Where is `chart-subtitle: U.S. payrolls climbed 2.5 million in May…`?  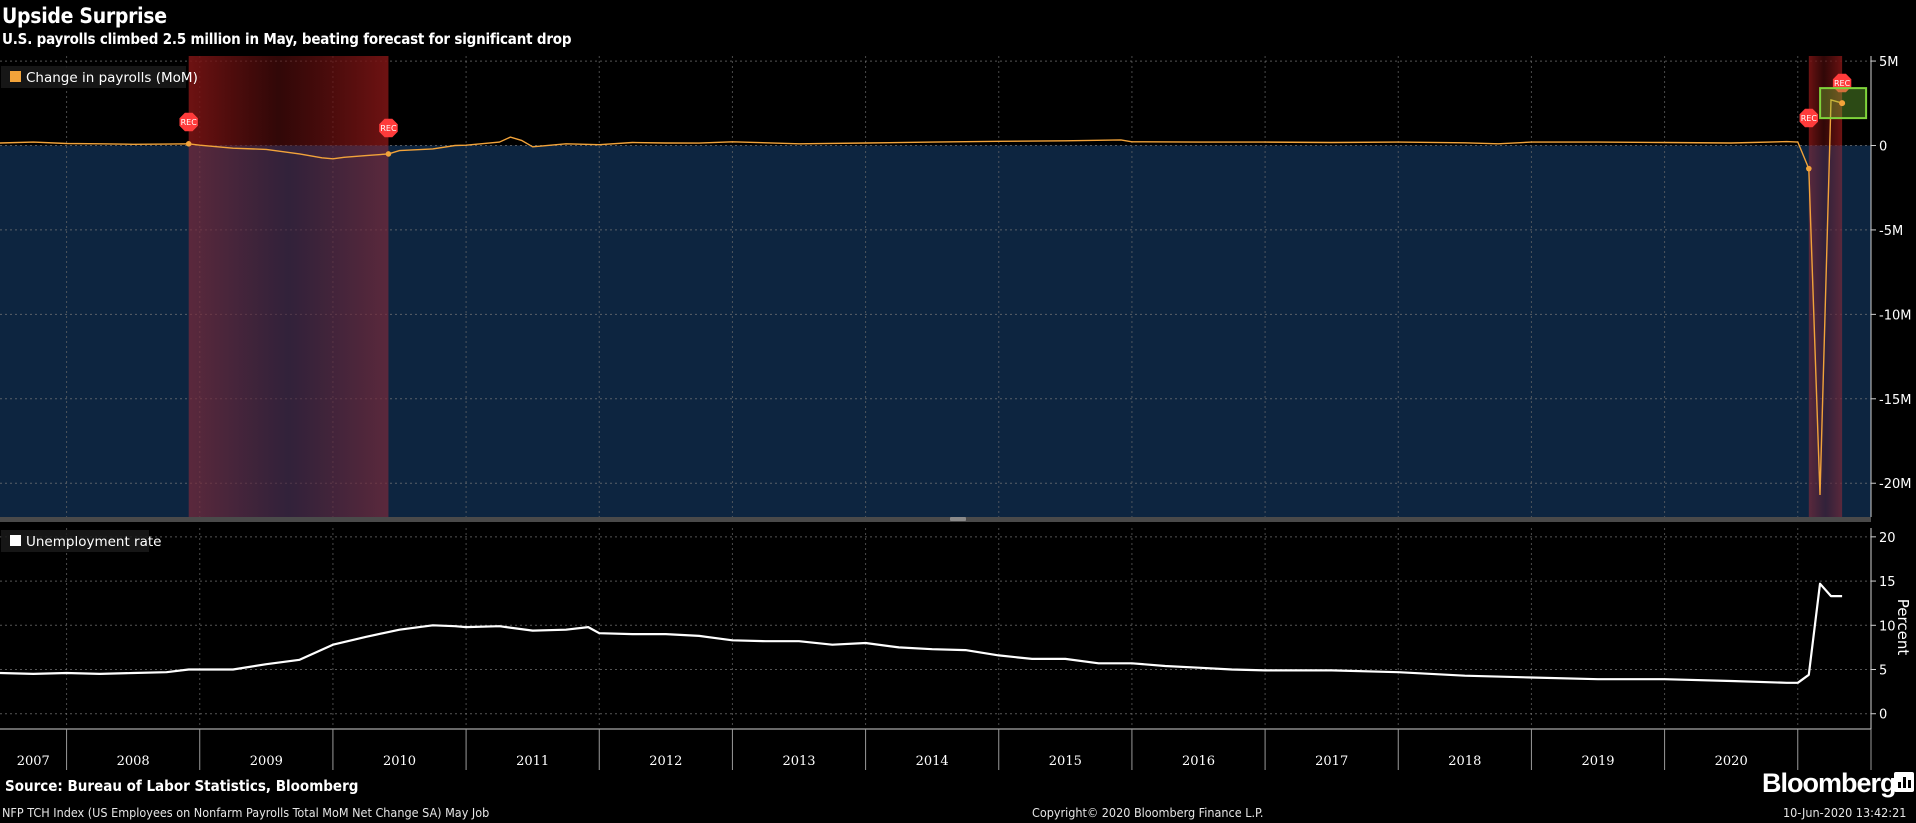 chart-subtitle: U.S. payrolls climbed 2.5 million in May… is located at coordinates (287, 39).